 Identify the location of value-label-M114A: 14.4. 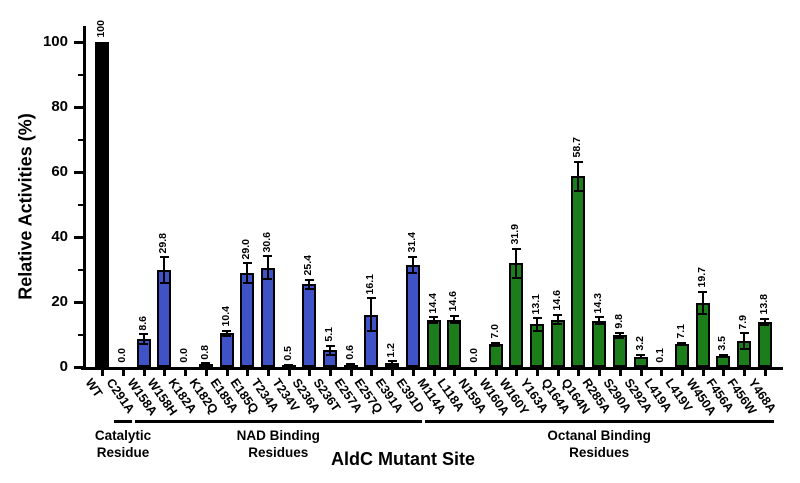
(432, 302).